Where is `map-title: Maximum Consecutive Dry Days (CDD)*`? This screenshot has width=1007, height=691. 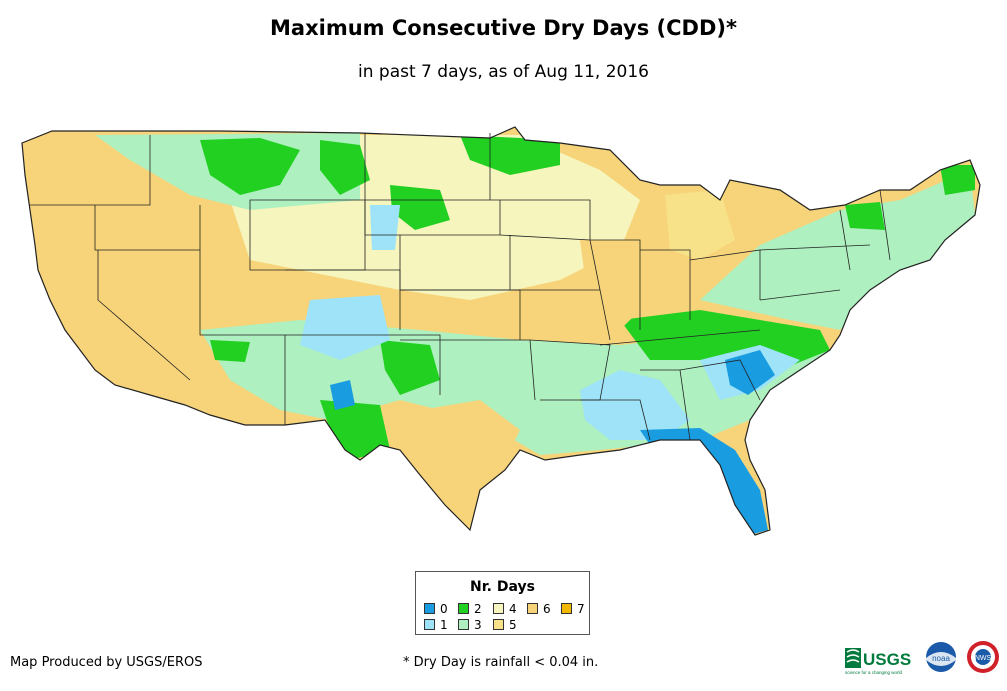
map-title: Maximum Consecutive Dry Days (CDD)* is located at coordinates (503, 28).